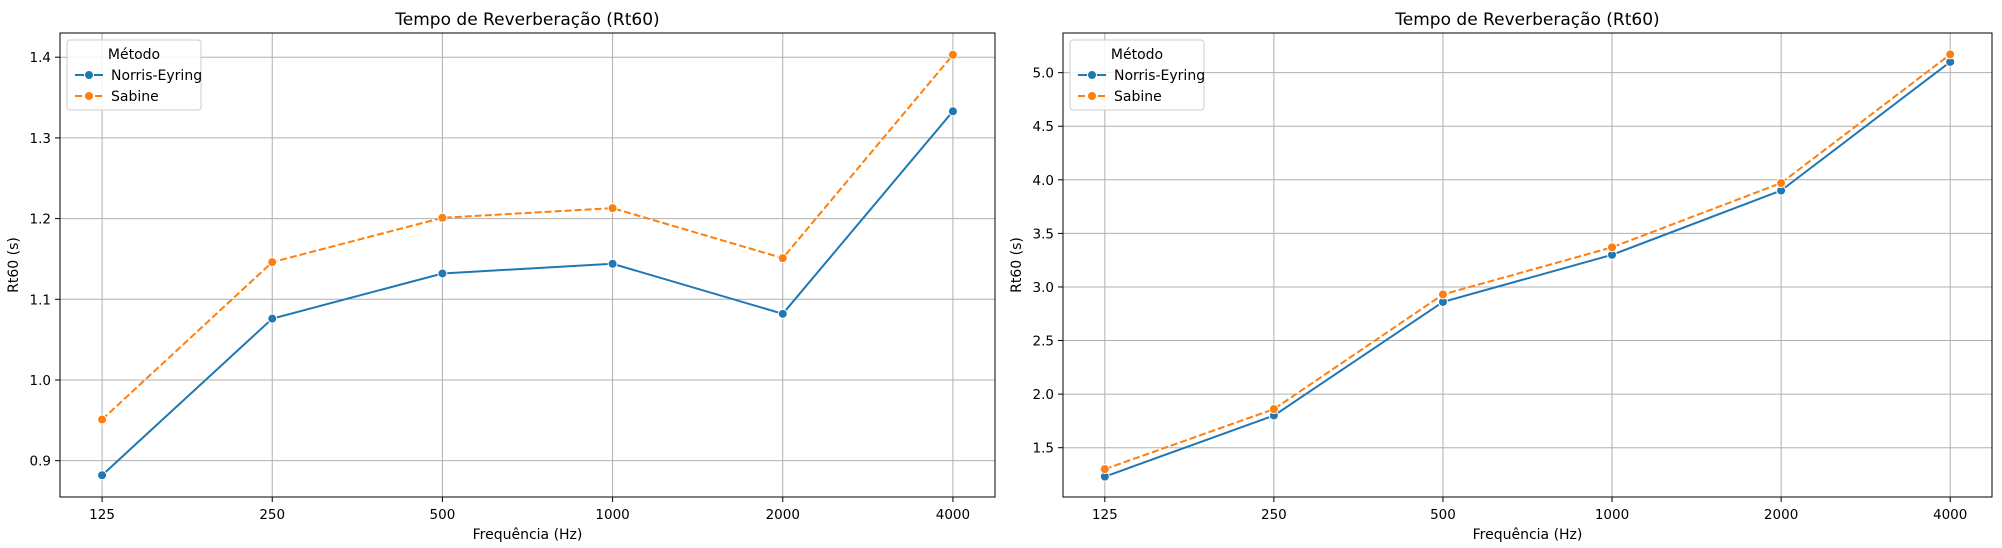 The image size is (2002, 548). Describe the element at coordinates (1043, 234) in the screenshot. I see `y-tick-label: 3.5` at that location.